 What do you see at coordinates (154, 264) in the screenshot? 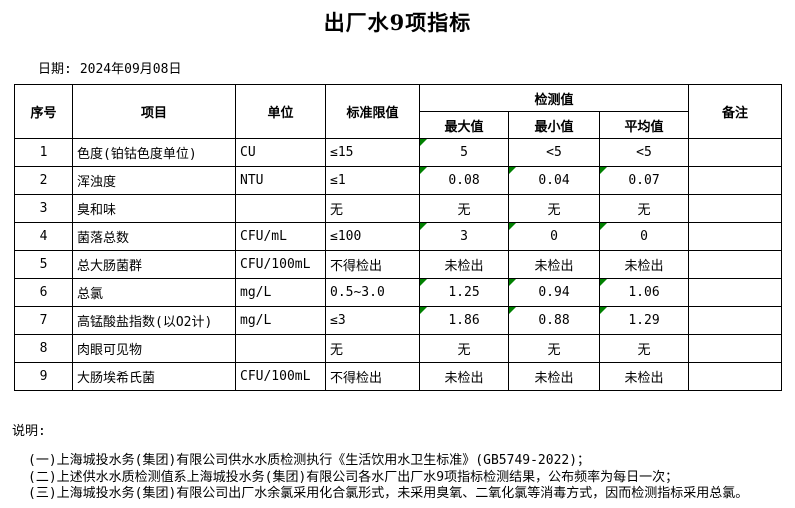
I see `item-cell: 总大肠菌群` at bounding box center [154, 264].